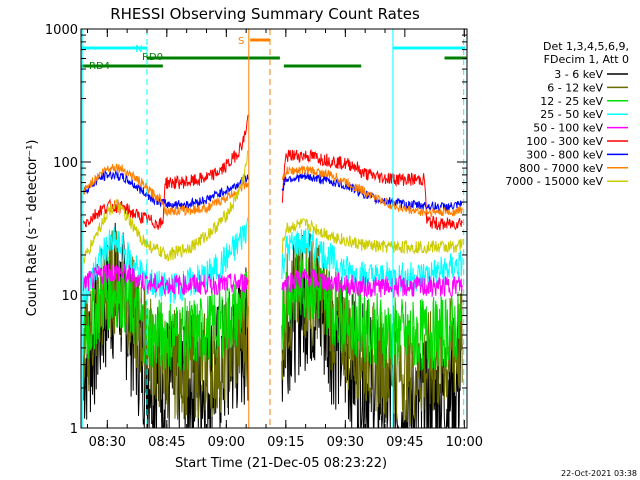 The height and width of the screenshot is (480, 640). What do you see at coordinates (571, 114) in the screenshot?
I see `legend-label-25-50-kev: 25 - 50 keV` at bounding box center [571, 114].